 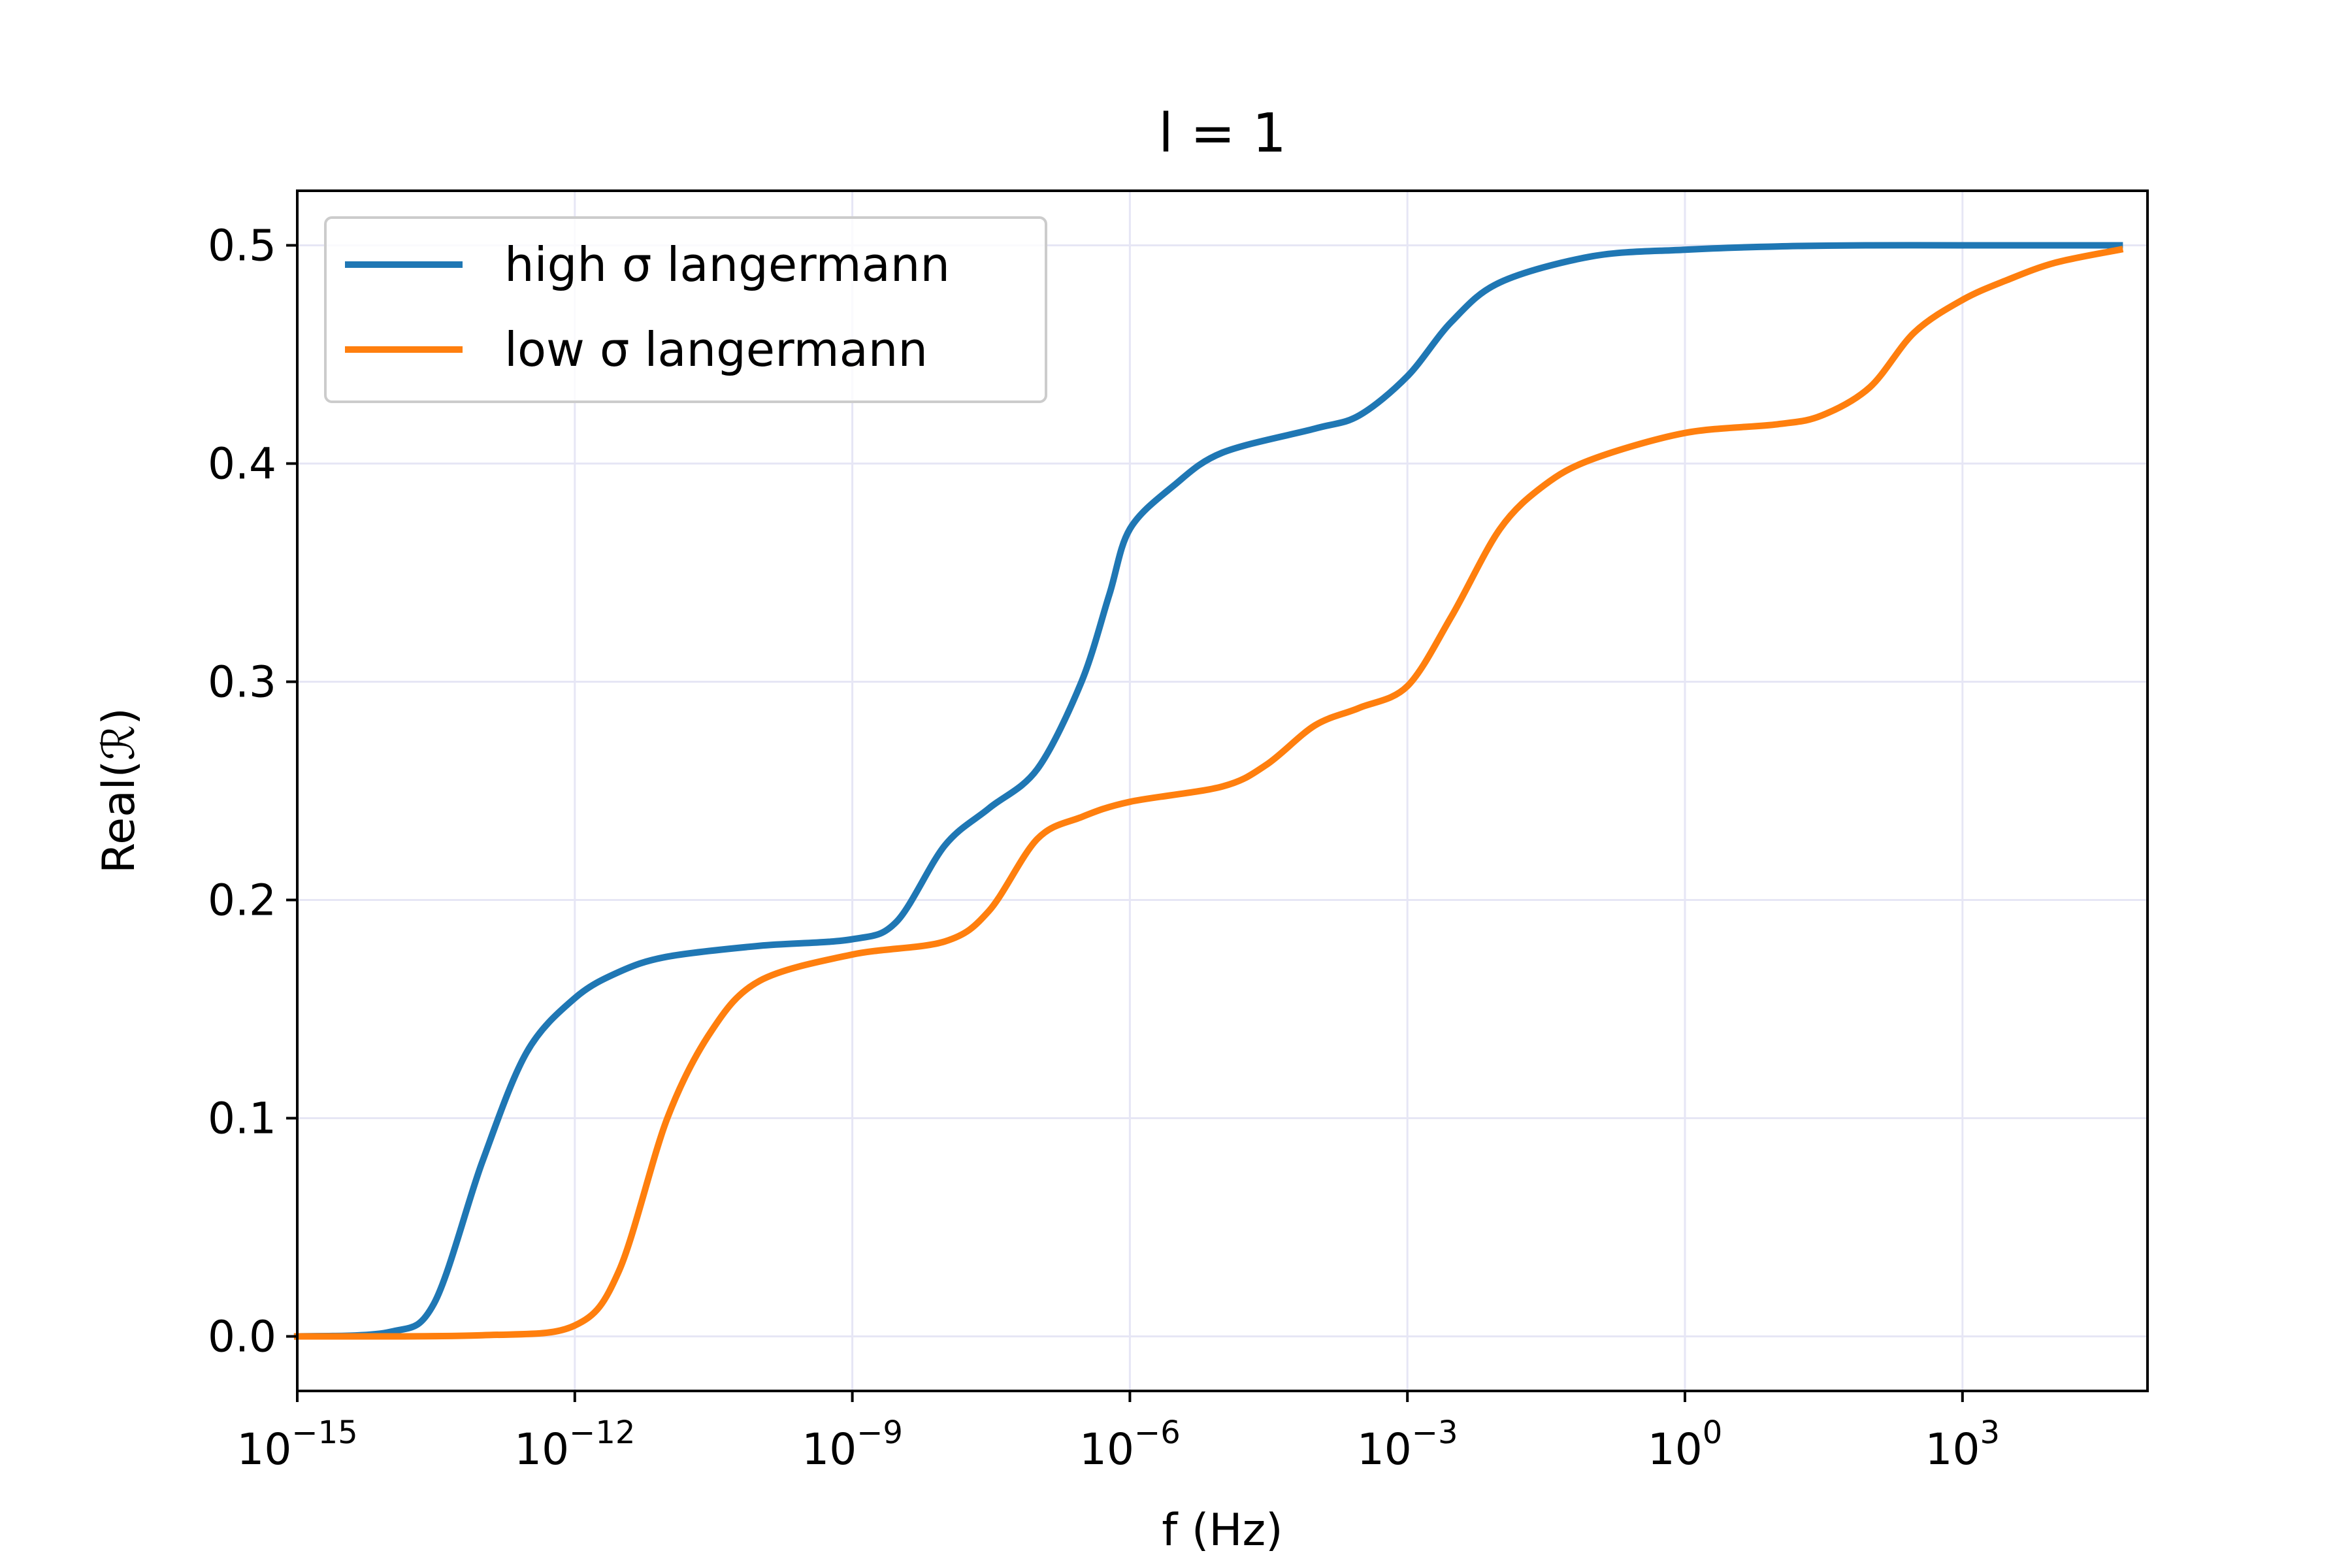 I want to click on y-tick-label: 0.2, so click(x=242, y=900).